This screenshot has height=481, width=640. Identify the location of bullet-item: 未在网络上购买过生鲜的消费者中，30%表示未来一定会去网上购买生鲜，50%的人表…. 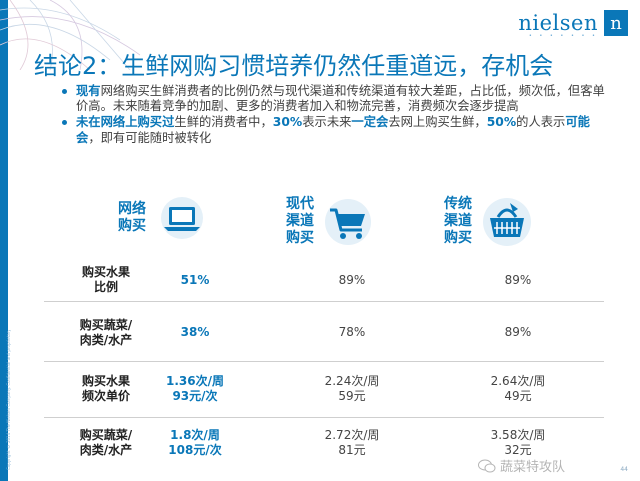
(338, 130).